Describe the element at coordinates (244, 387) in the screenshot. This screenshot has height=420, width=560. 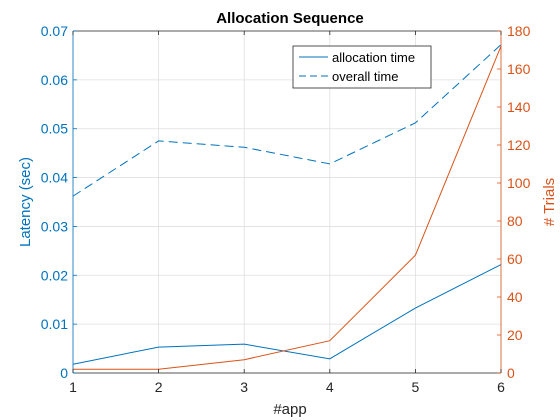
I see `x-tick-label: 3` at that location.